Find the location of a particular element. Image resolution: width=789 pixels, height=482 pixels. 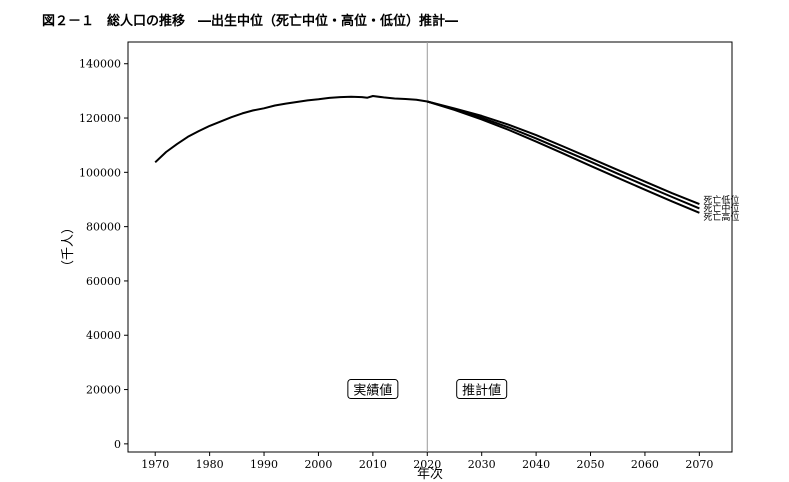

actual-population-line is located at coordinates (291, 129).